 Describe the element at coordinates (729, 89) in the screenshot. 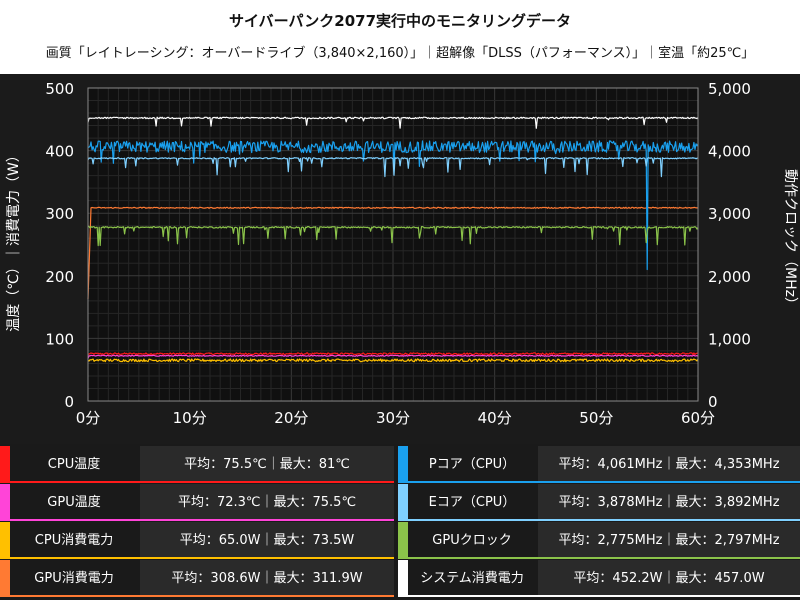

I see `y-tick-label-right: 5,000` at that location.